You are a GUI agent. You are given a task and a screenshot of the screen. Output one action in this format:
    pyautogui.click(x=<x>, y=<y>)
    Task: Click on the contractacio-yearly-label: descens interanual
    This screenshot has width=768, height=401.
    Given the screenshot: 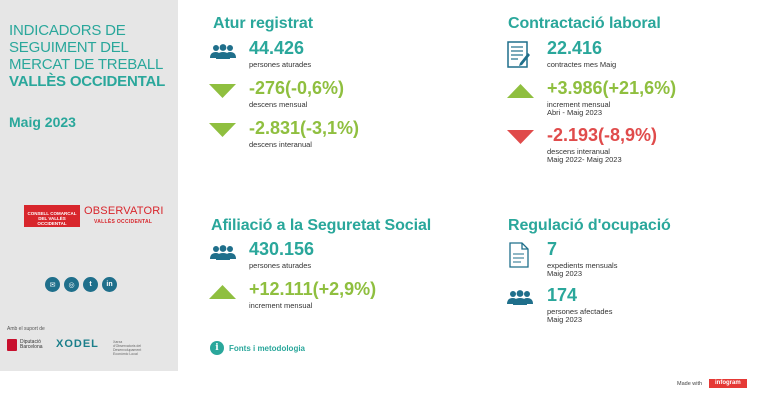 What is the action you would take?
    pyautogui.click(x=578, y=151)
    